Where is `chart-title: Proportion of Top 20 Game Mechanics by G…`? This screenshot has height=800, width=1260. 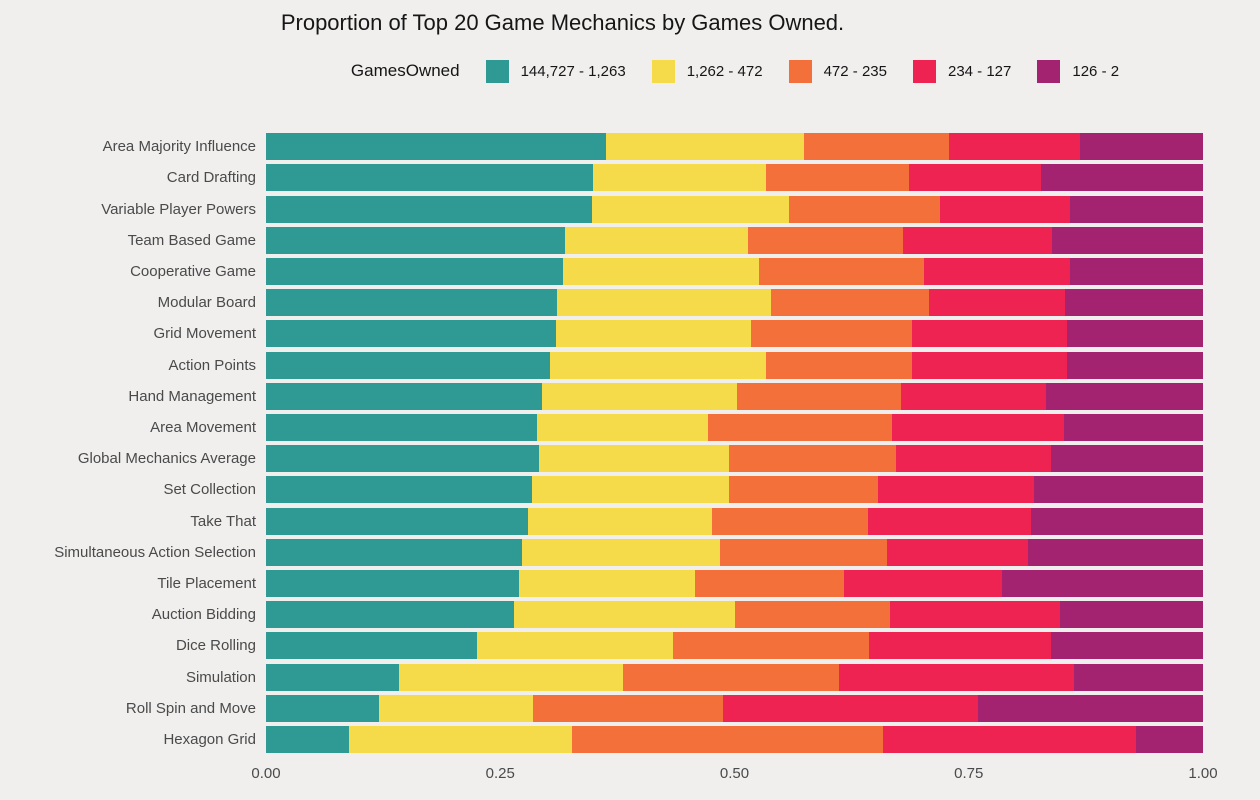
chart-title: Proportion of Top 20 Game Mechanics by G… is located at coordinates (562, 22).